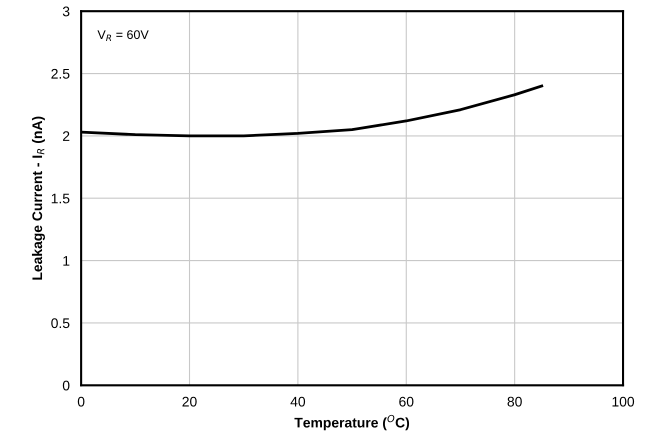  Describe the element at coordinates (60, 323) in the screenshot. I see `y-tick-label: 0.5` at that location.